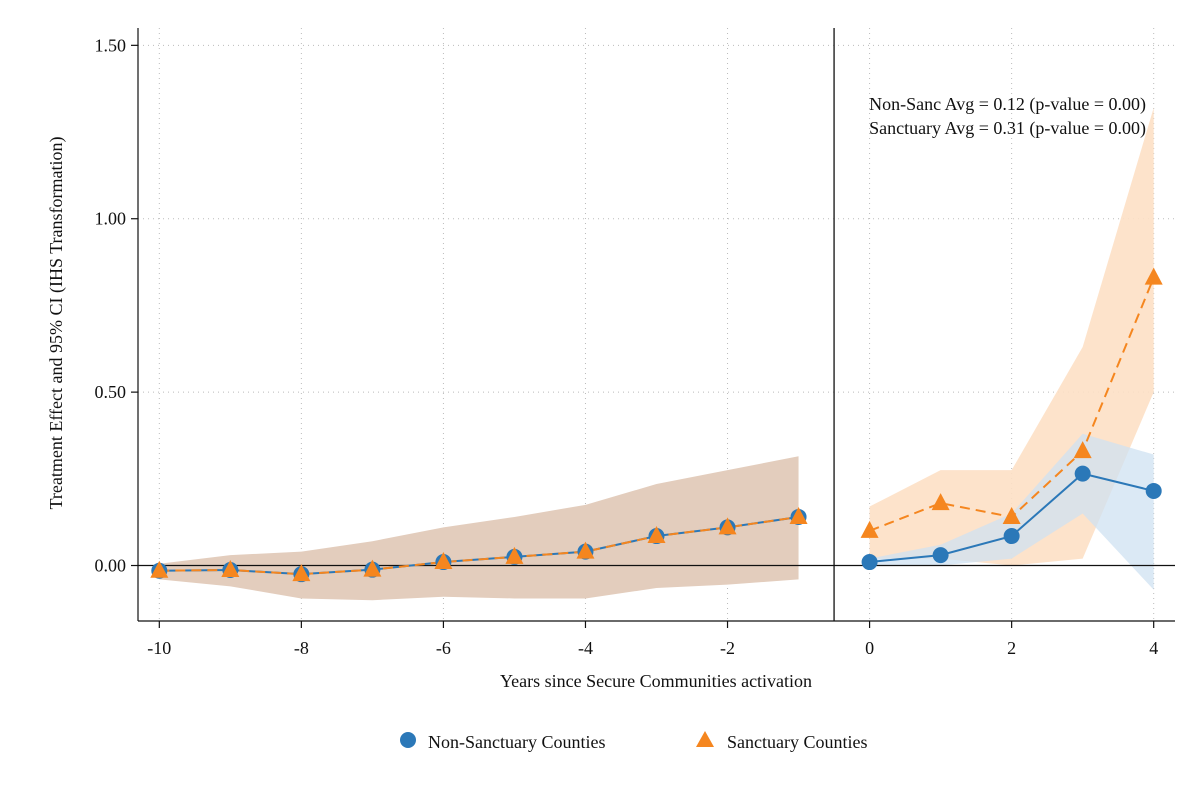 The width and height of the screenshot is (1200, 800). Describe the element at coordinates (1007, 104) in the screenshot. I see `annotation-non-sanc-avg: Non-Sanc Avg = 0.12 (p-value = 0.00)` at that location.